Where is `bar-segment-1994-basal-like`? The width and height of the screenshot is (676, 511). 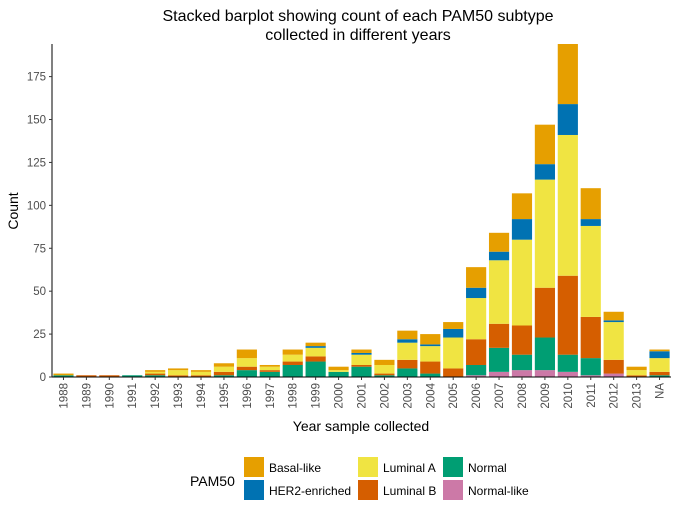 bar-segment-1994-basal-like is located at coordinates (201, 371).